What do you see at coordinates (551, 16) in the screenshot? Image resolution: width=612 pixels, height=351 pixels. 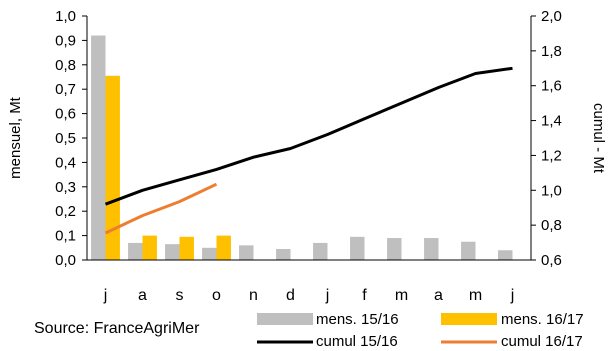 I see `y2-tick-label: 2,0` at bounding box center [551, 16].